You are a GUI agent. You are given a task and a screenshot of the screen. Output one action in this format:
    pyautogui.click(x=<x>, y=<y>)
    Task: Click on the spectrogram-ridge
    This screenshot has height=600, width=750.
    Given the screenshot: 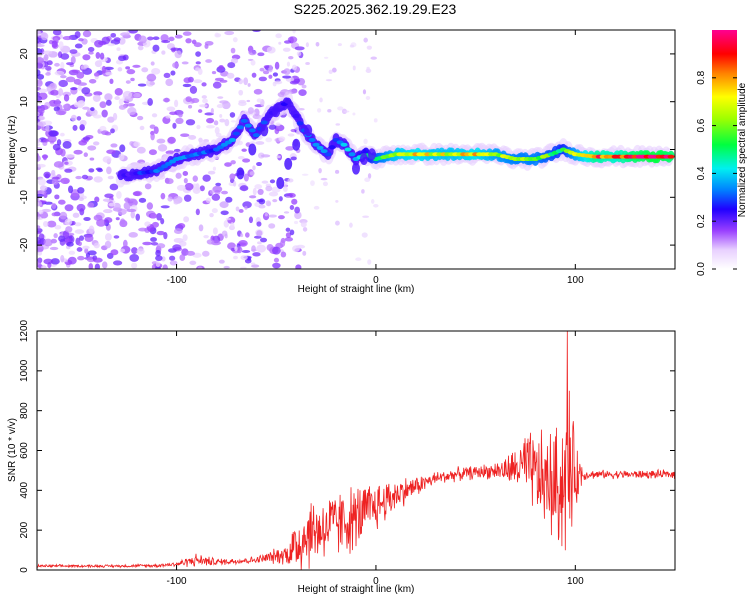 What is the action you would take?
    pyautogui.click(x=395, y=140)
    